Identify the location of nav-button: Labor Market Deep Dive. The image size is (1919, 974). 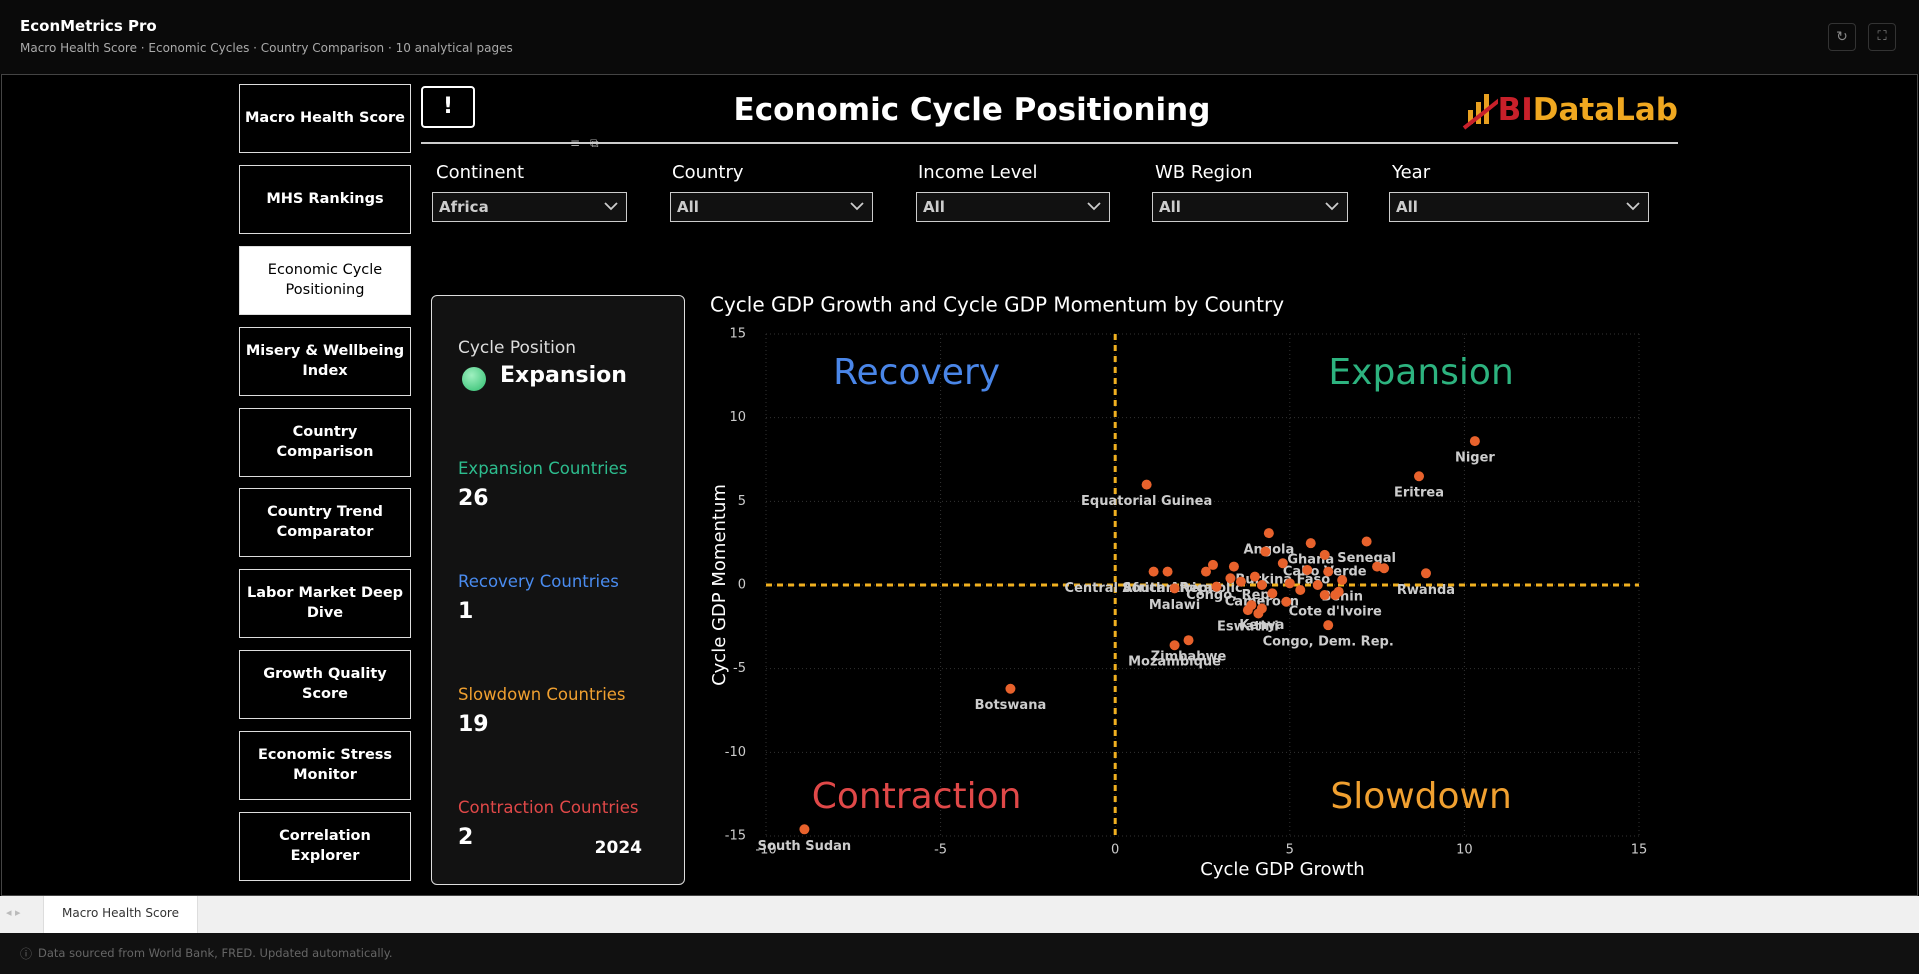
(325, 603).